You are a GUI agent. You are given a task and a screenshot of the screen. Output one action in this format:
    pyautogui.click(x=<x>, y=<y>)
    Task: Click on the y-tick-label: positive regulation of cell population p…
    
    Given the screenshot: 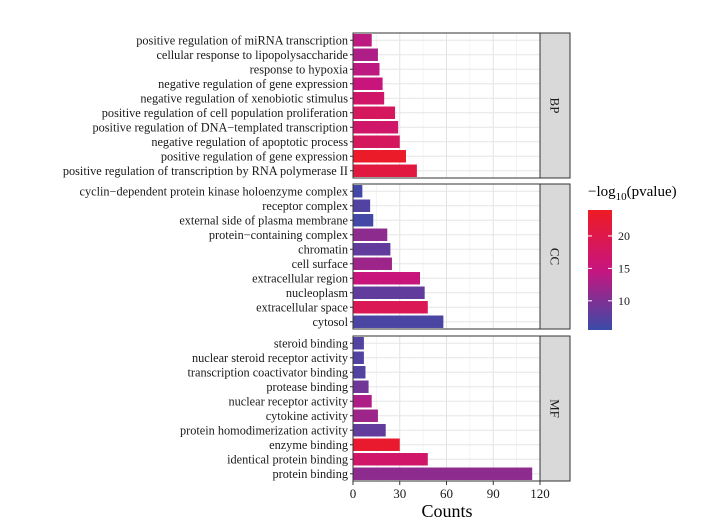 What is the action you would take?
    pyautogui.click(x=225, y=113)
    